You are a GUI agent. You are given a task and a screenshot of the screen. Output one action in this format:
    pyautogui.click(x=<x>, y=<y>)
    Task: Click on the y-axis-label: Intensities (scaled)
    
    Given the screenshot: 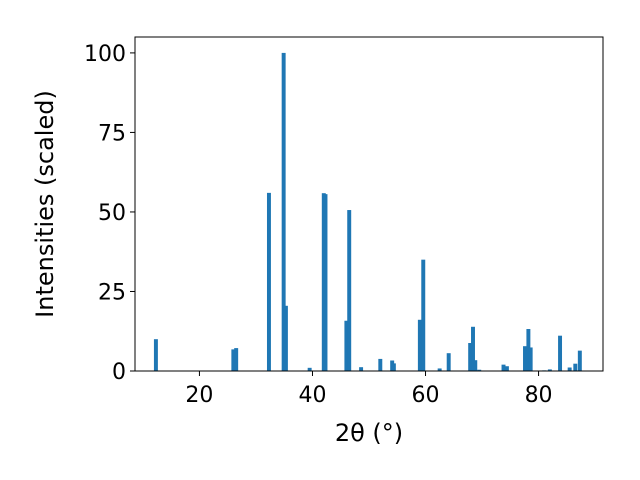 What is the action you would take?
    pyautogui.click(x=45, y=204)
    